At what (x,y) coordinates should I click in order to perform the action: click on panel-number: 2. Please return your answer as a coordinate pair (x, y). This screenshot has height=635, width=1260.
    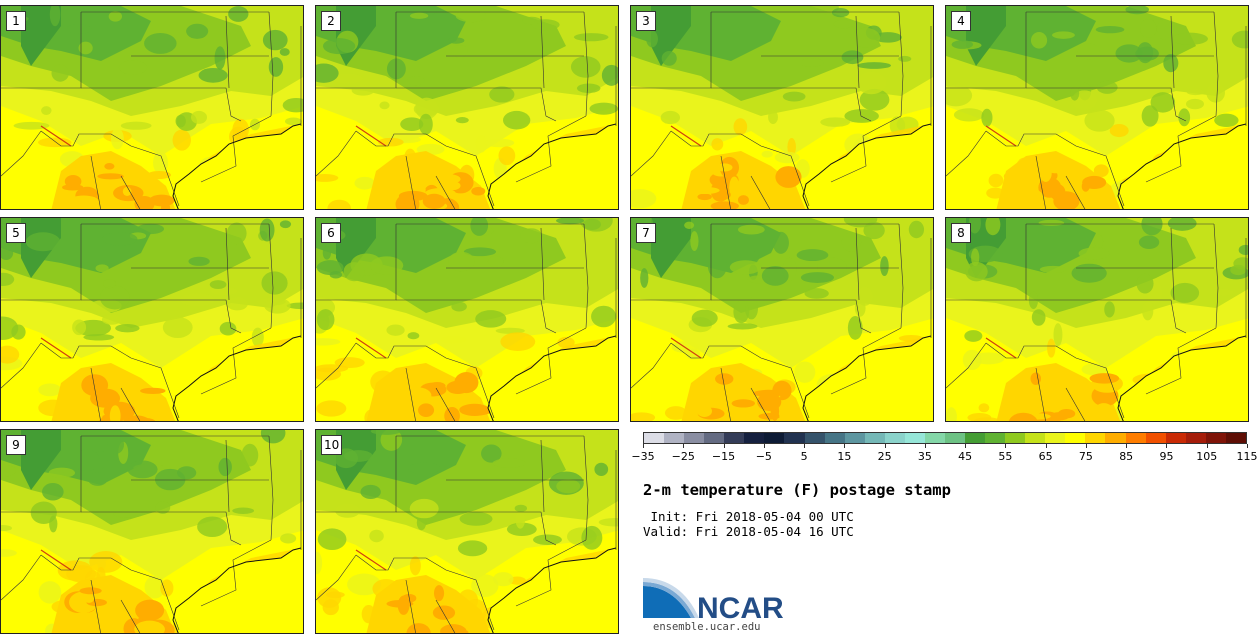
    Looking at the image, I should click on (331, 21).